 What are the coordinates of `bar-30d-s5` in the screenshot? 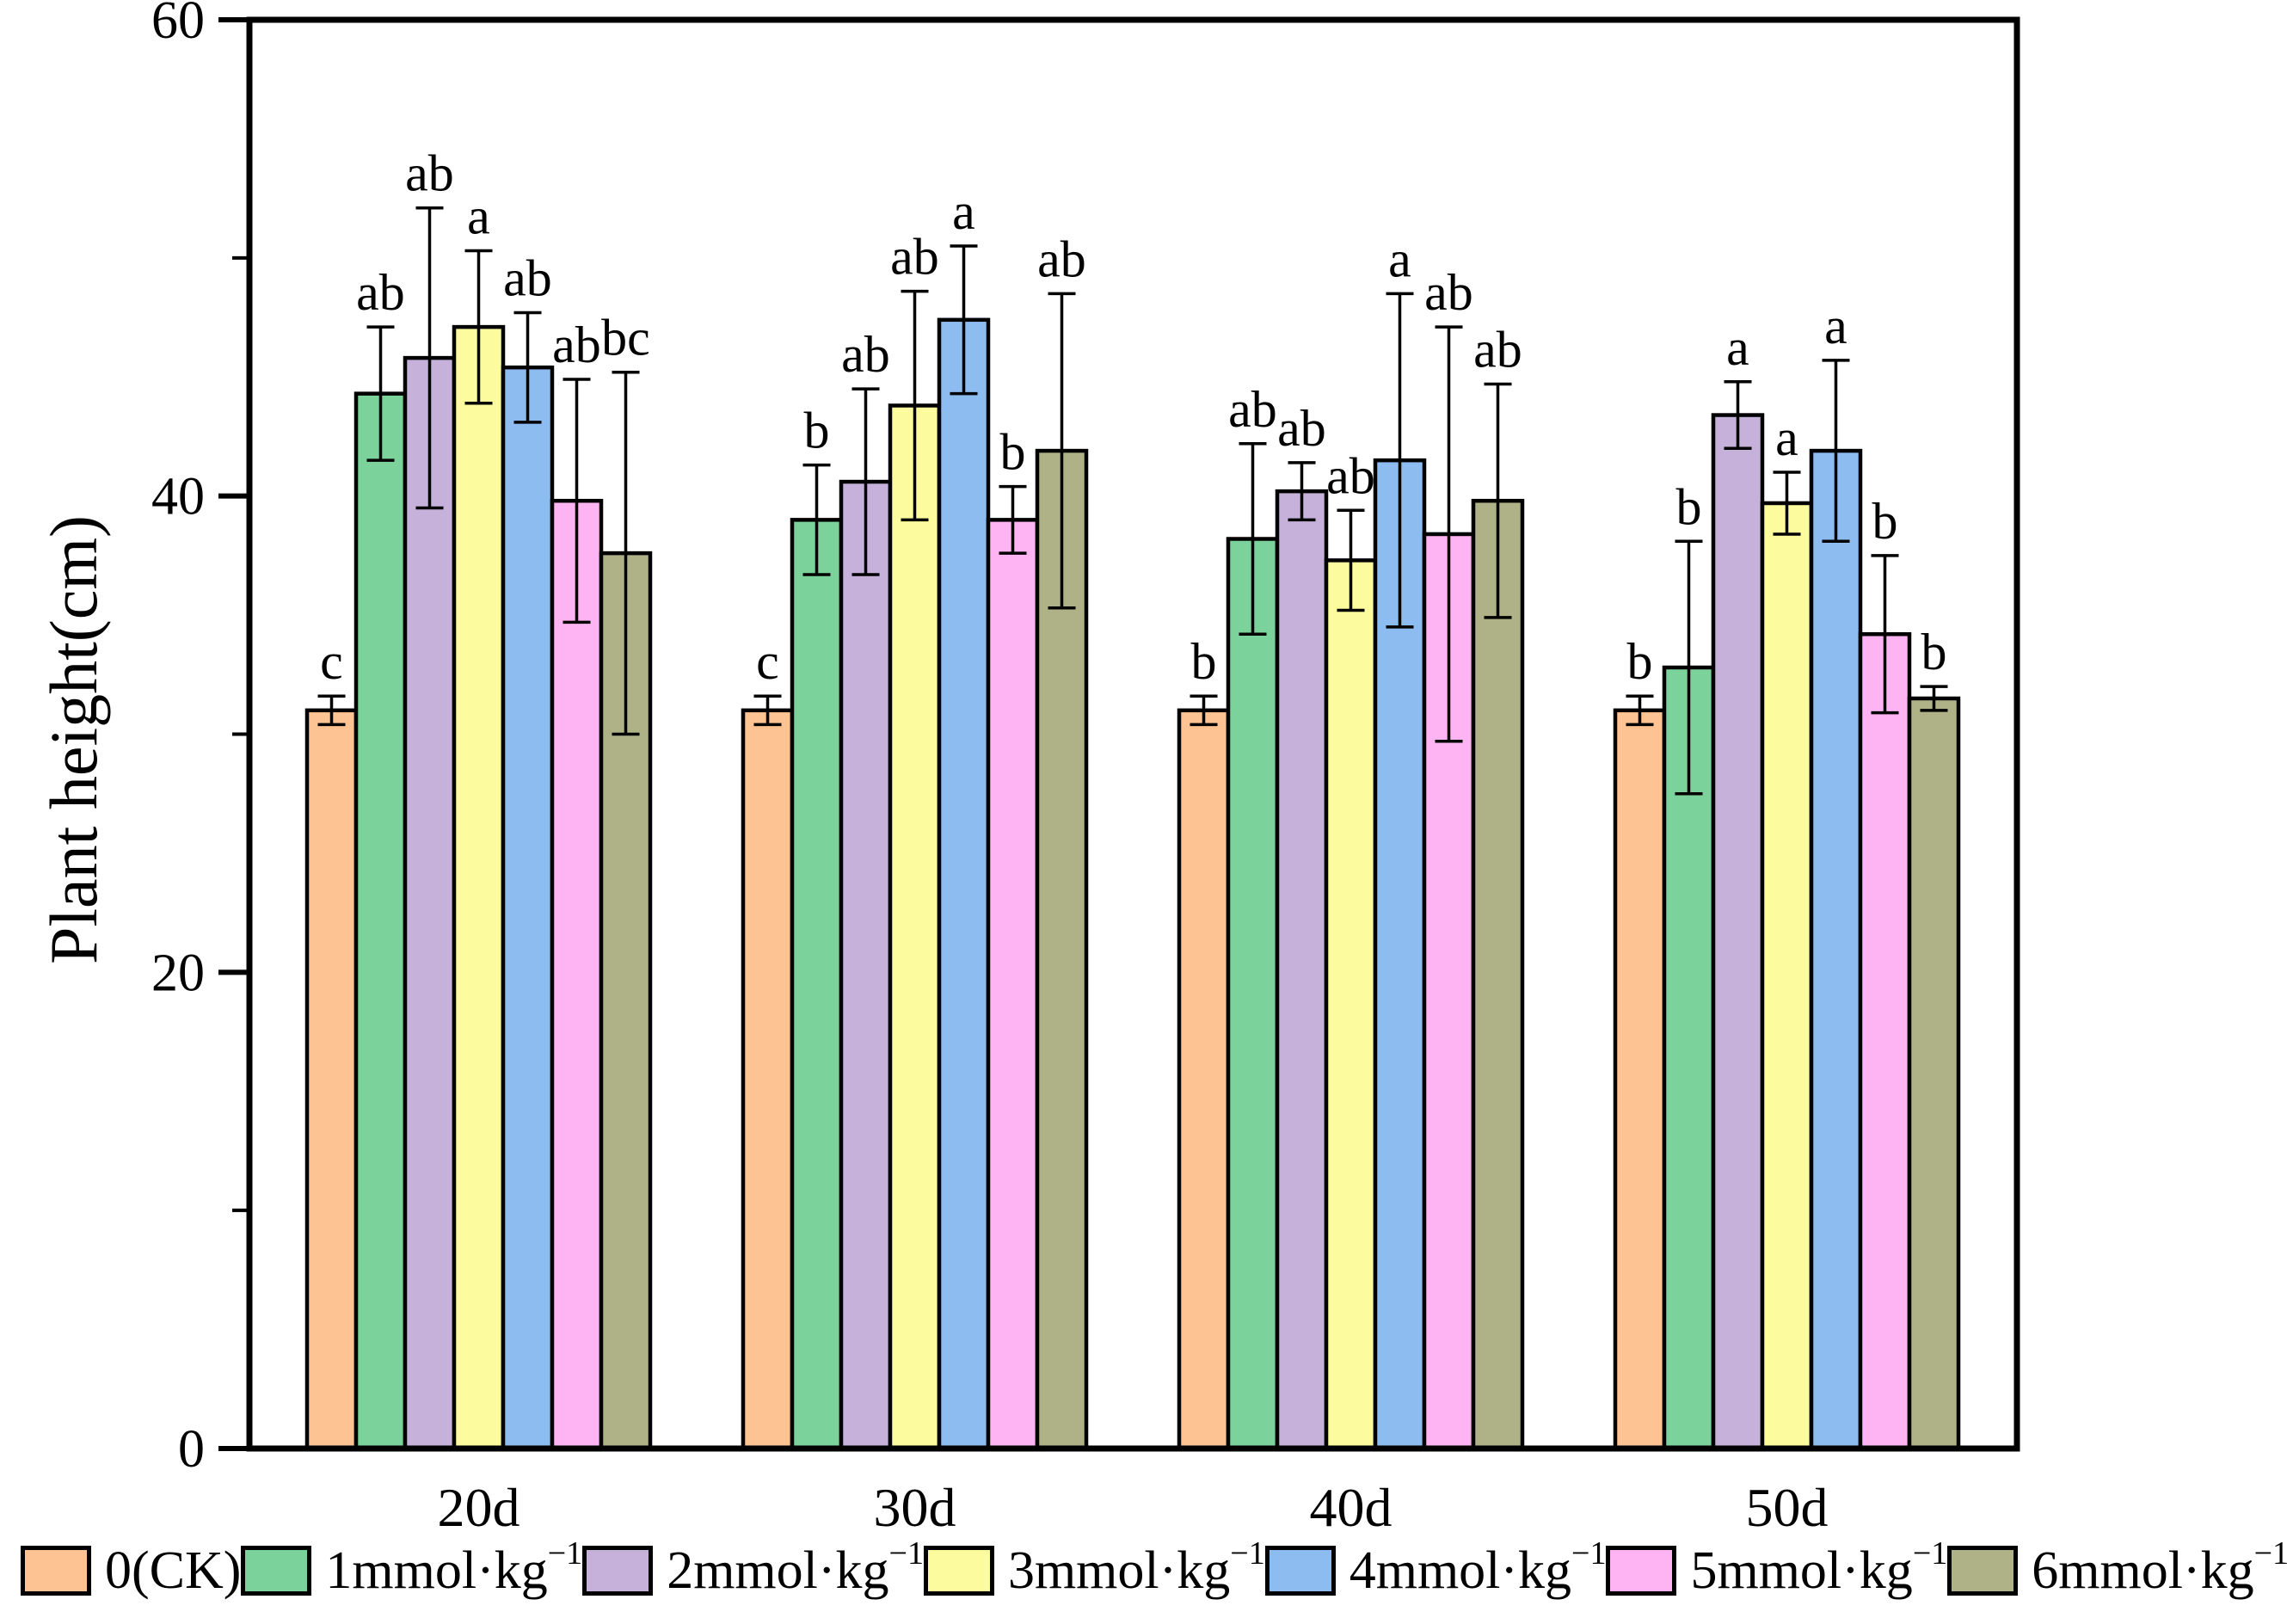 It's located at (1013, 985).